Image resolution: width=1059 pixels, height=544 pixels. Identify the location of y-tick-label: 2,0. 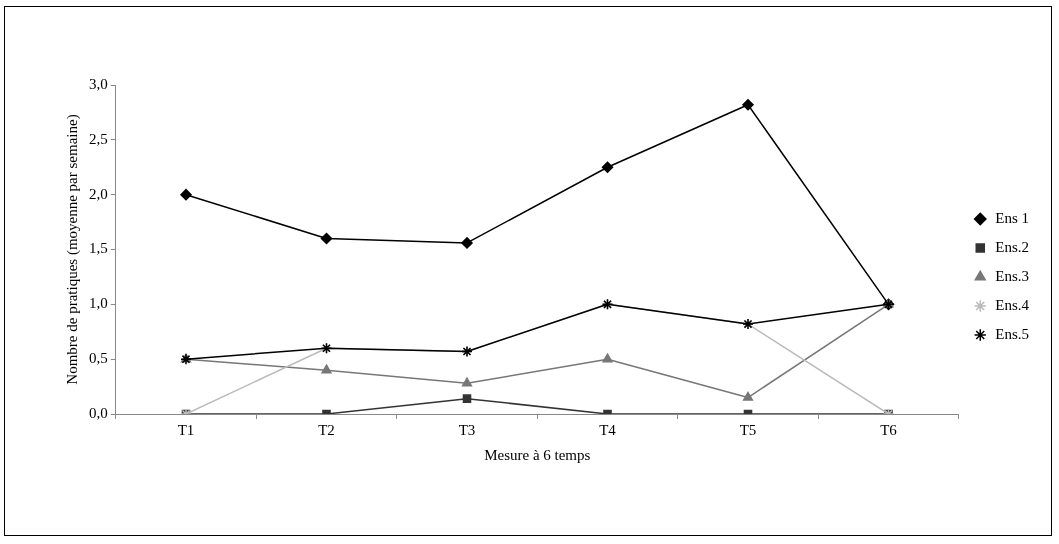
(98, 193).